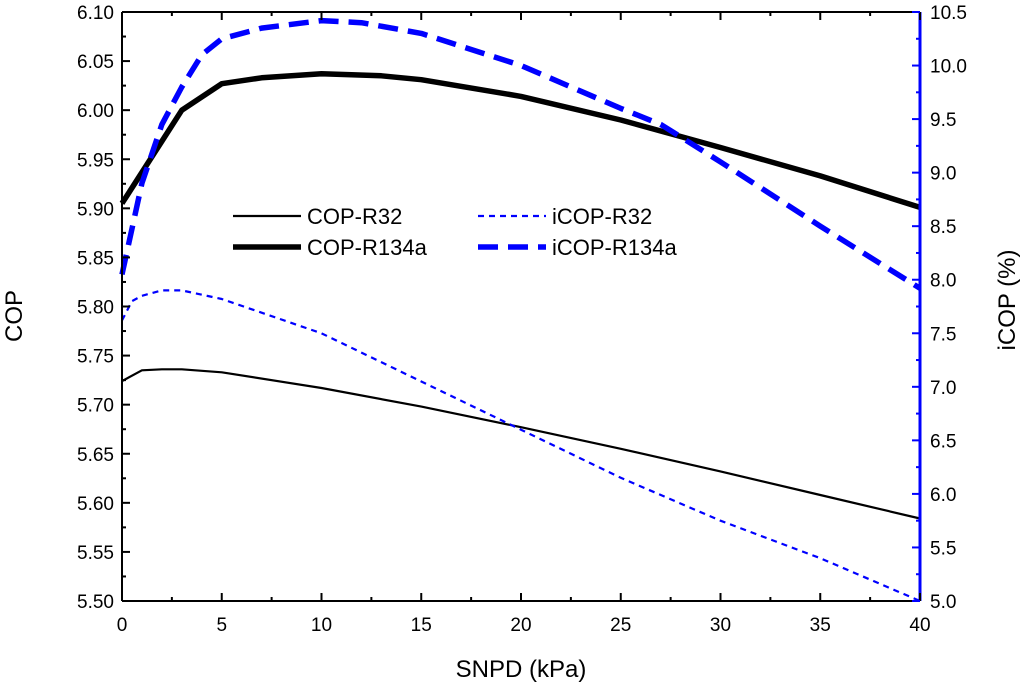 This screenshot has width=1024, height=687. Describe the element at coordinates (95, 504) in the screenshot. I see `y-left-tick-label: 5.60` at that location.